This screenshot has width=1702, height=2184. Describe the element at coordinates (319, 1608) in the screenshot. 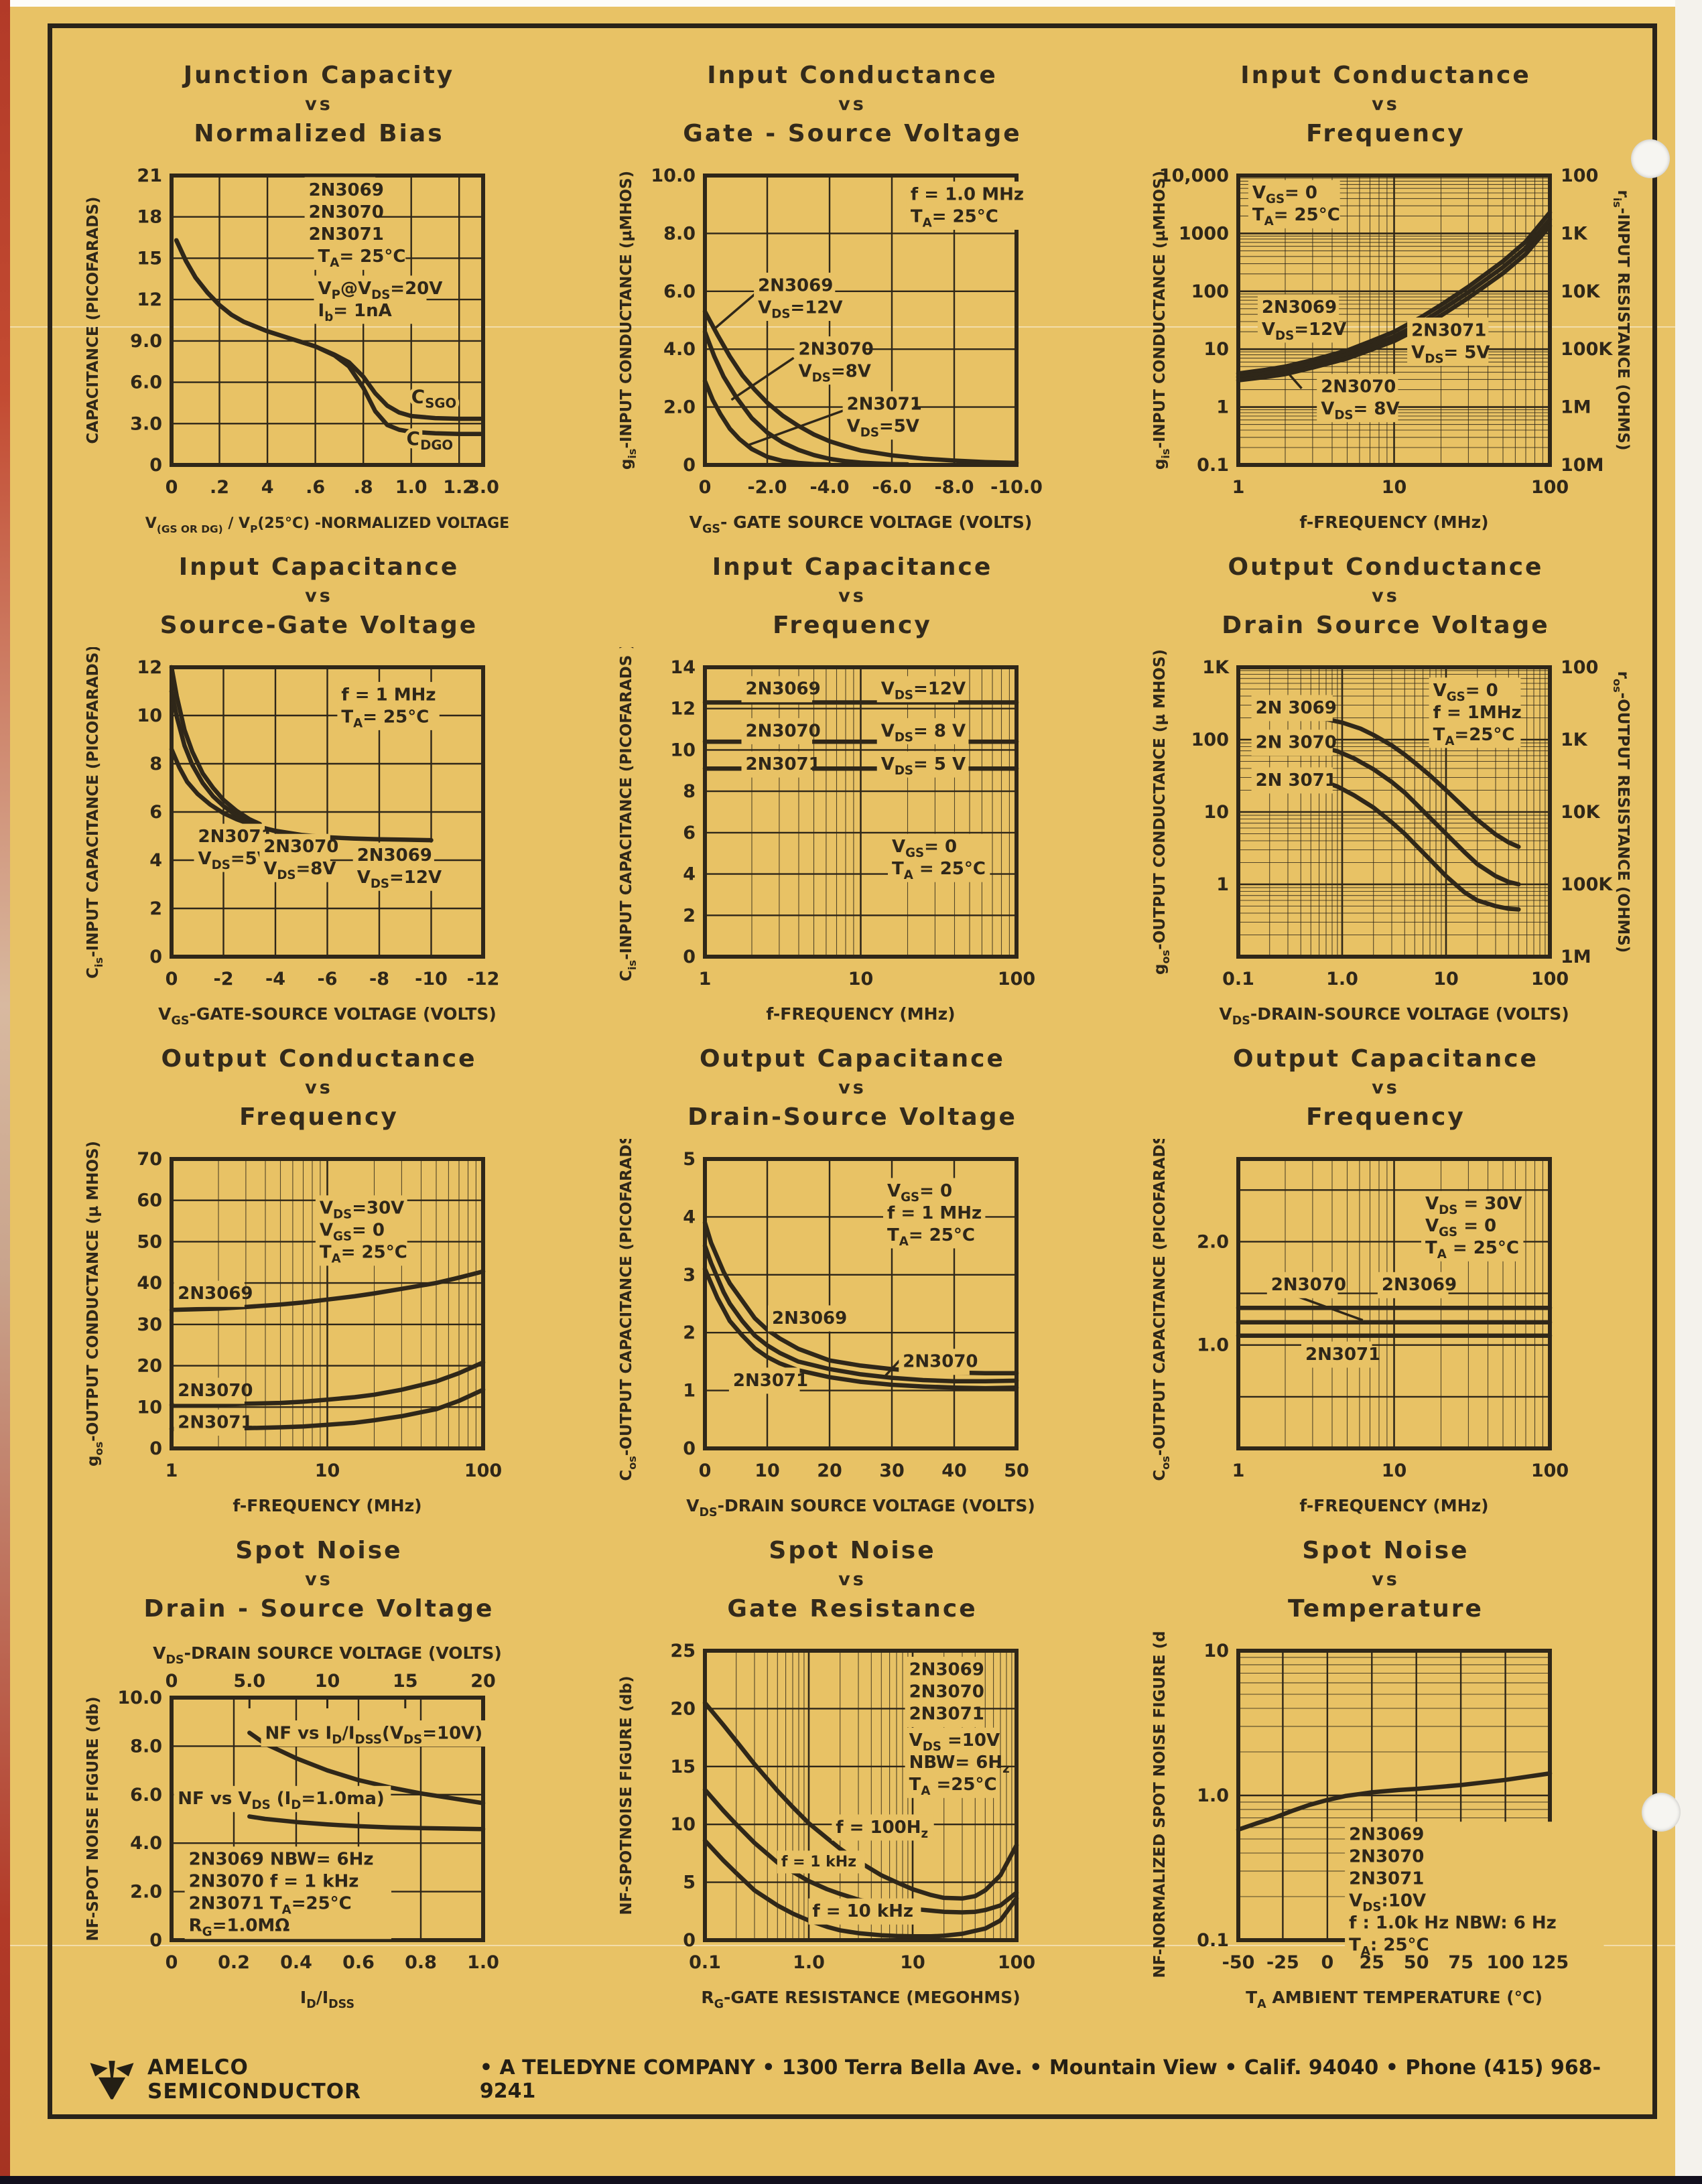

I see `chart-title-line2: Drain - Source Voltage` at that location.